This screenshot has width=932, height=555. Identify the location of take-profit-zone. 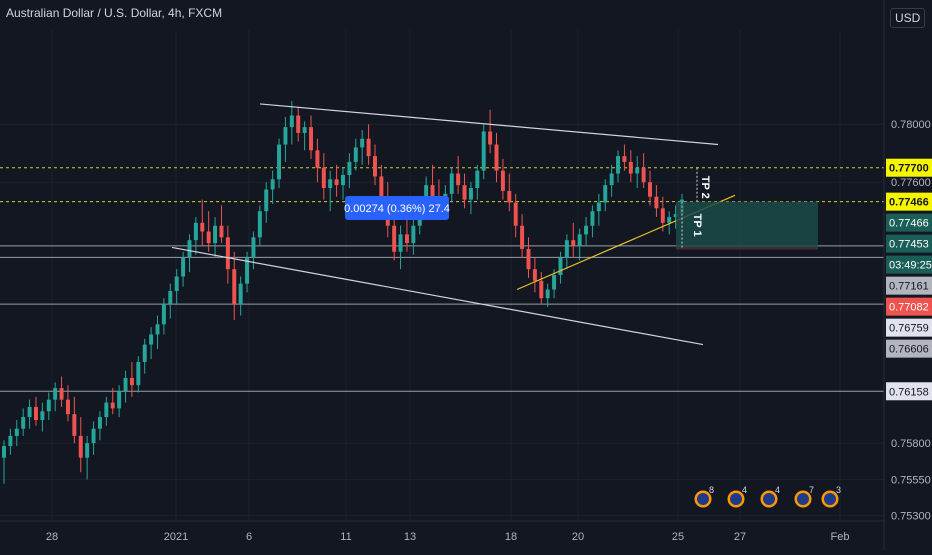
(747, 224).